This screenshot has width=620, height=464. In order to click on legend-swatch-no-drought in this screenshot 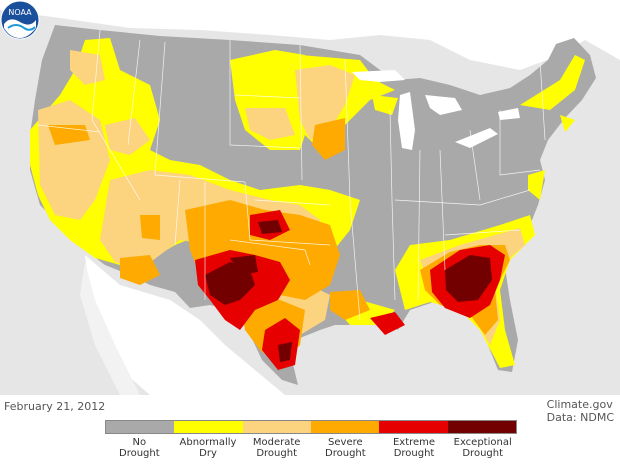, I will do `click(140, 427)`.